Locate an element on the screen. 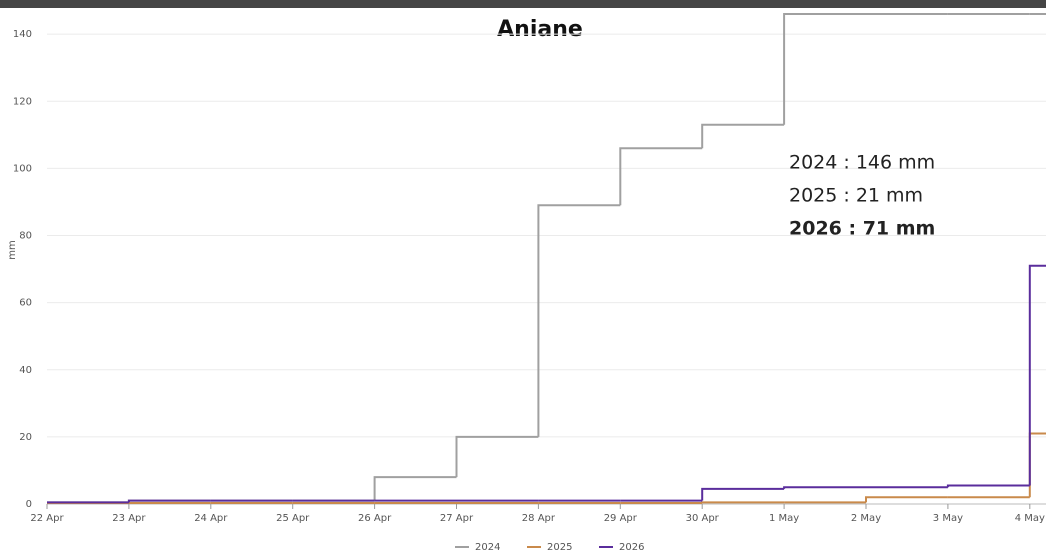 The height and width of the screenshot is (554, 1046). x-tick-label: 28 Apr is located at coordinates (539, 518).